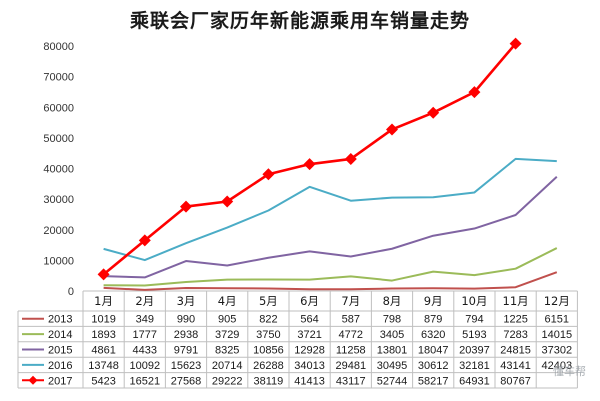  I want to click on table-cell: 27568, so click(186, 381).